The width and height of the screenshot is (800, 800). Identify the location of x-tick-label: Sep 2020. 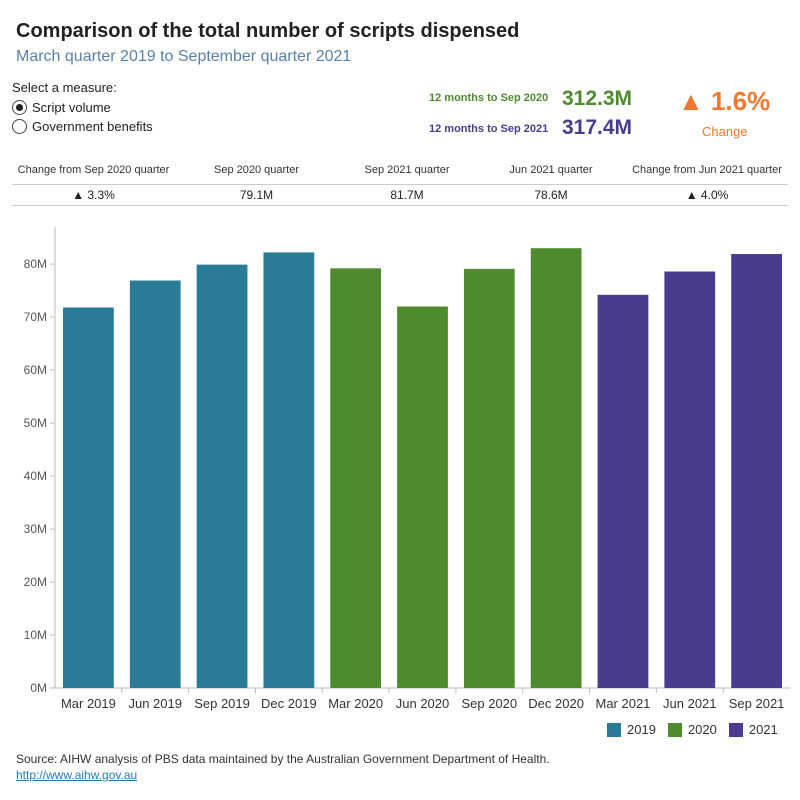
(489, 703).